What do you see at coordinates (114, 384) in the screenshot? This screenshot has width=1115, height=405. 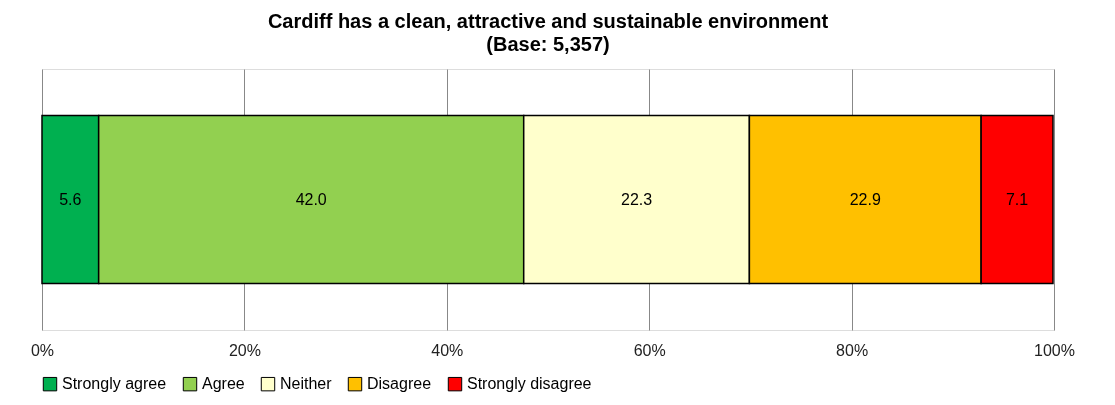 I see `legend-label: Strongly agree` at bounding box center [114, 384].